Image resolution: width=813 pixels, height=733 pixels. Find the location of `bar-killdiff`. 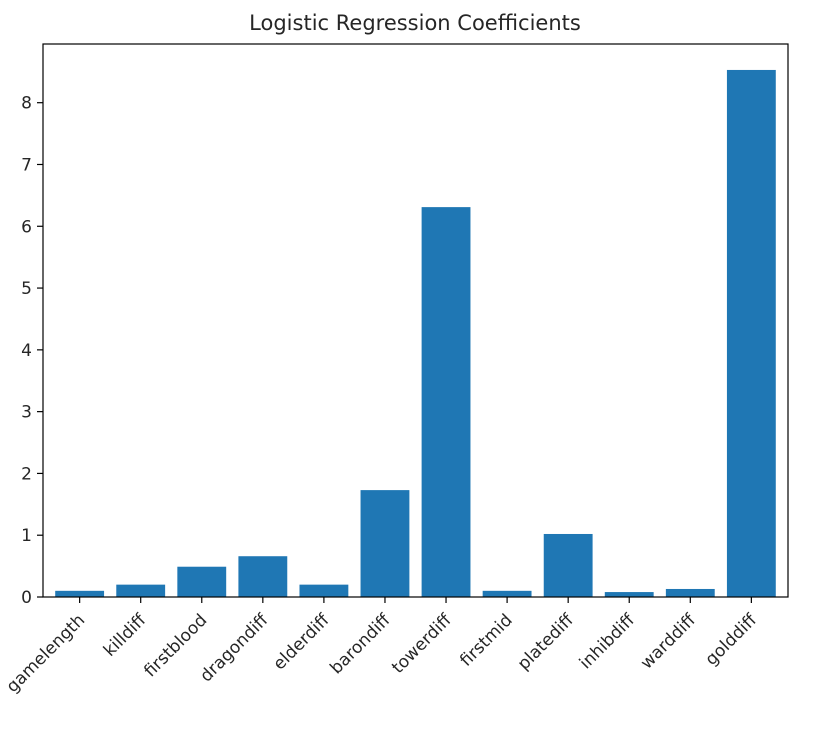

bar-killdiff is located at coordinates (141, 590).